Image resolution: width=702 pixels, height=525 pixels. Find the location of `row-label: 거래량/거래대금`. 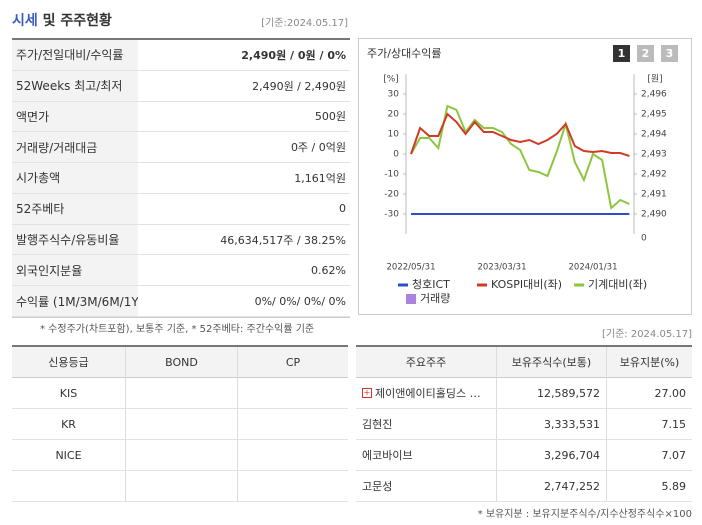

row-label: 거래량/거래대금 is located at coordinates (75, 148).